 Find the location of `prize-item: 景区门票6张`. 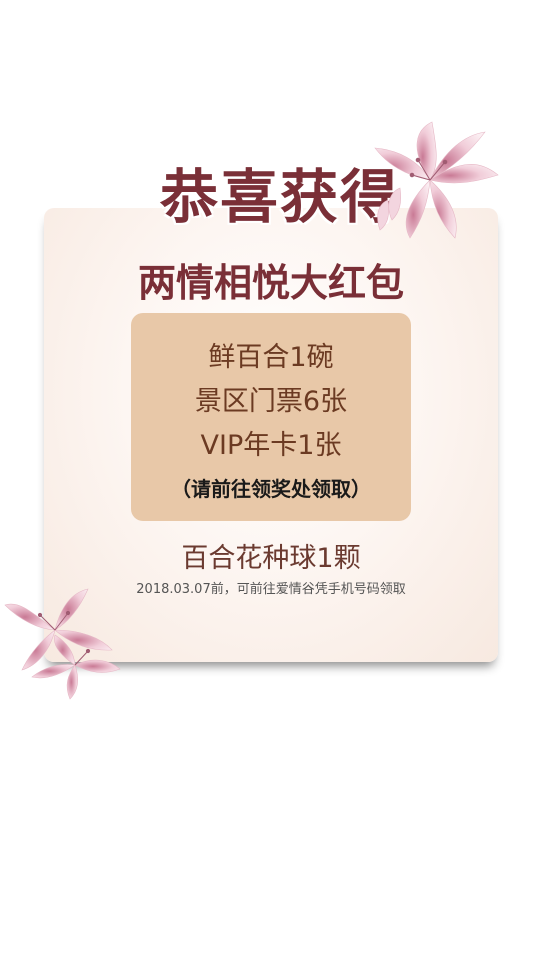

prize-item: 景区门票6张 is located at coordinates (271, 401).